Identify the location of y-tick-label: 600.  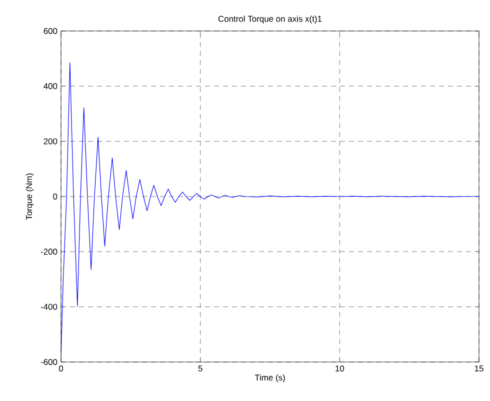
(51, 31).